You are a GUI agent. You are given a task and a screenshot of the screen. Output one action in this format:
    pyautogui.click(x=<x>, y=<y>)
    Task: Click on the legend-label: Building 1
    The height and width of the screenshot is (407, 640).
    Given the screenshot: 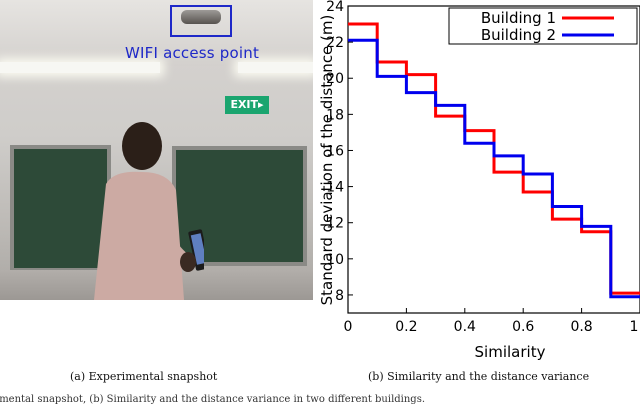 What is the action you would take?
    pyautogui.click(x=518, y=18)
    